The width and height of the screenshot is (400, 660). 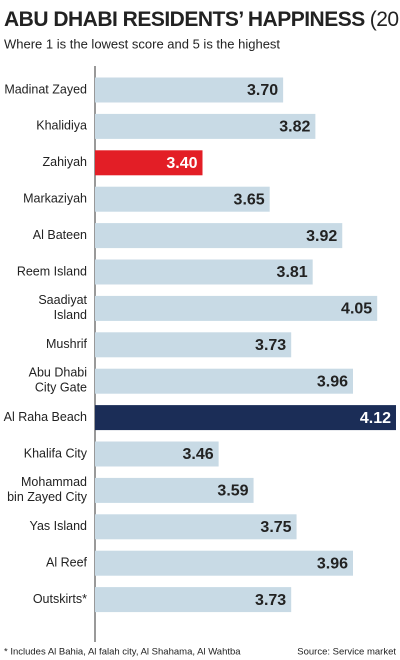 What do you see at coordinates (356, 309) in the screenshot?
I see `value-label: 4.05` at bounding box center [356, 309].